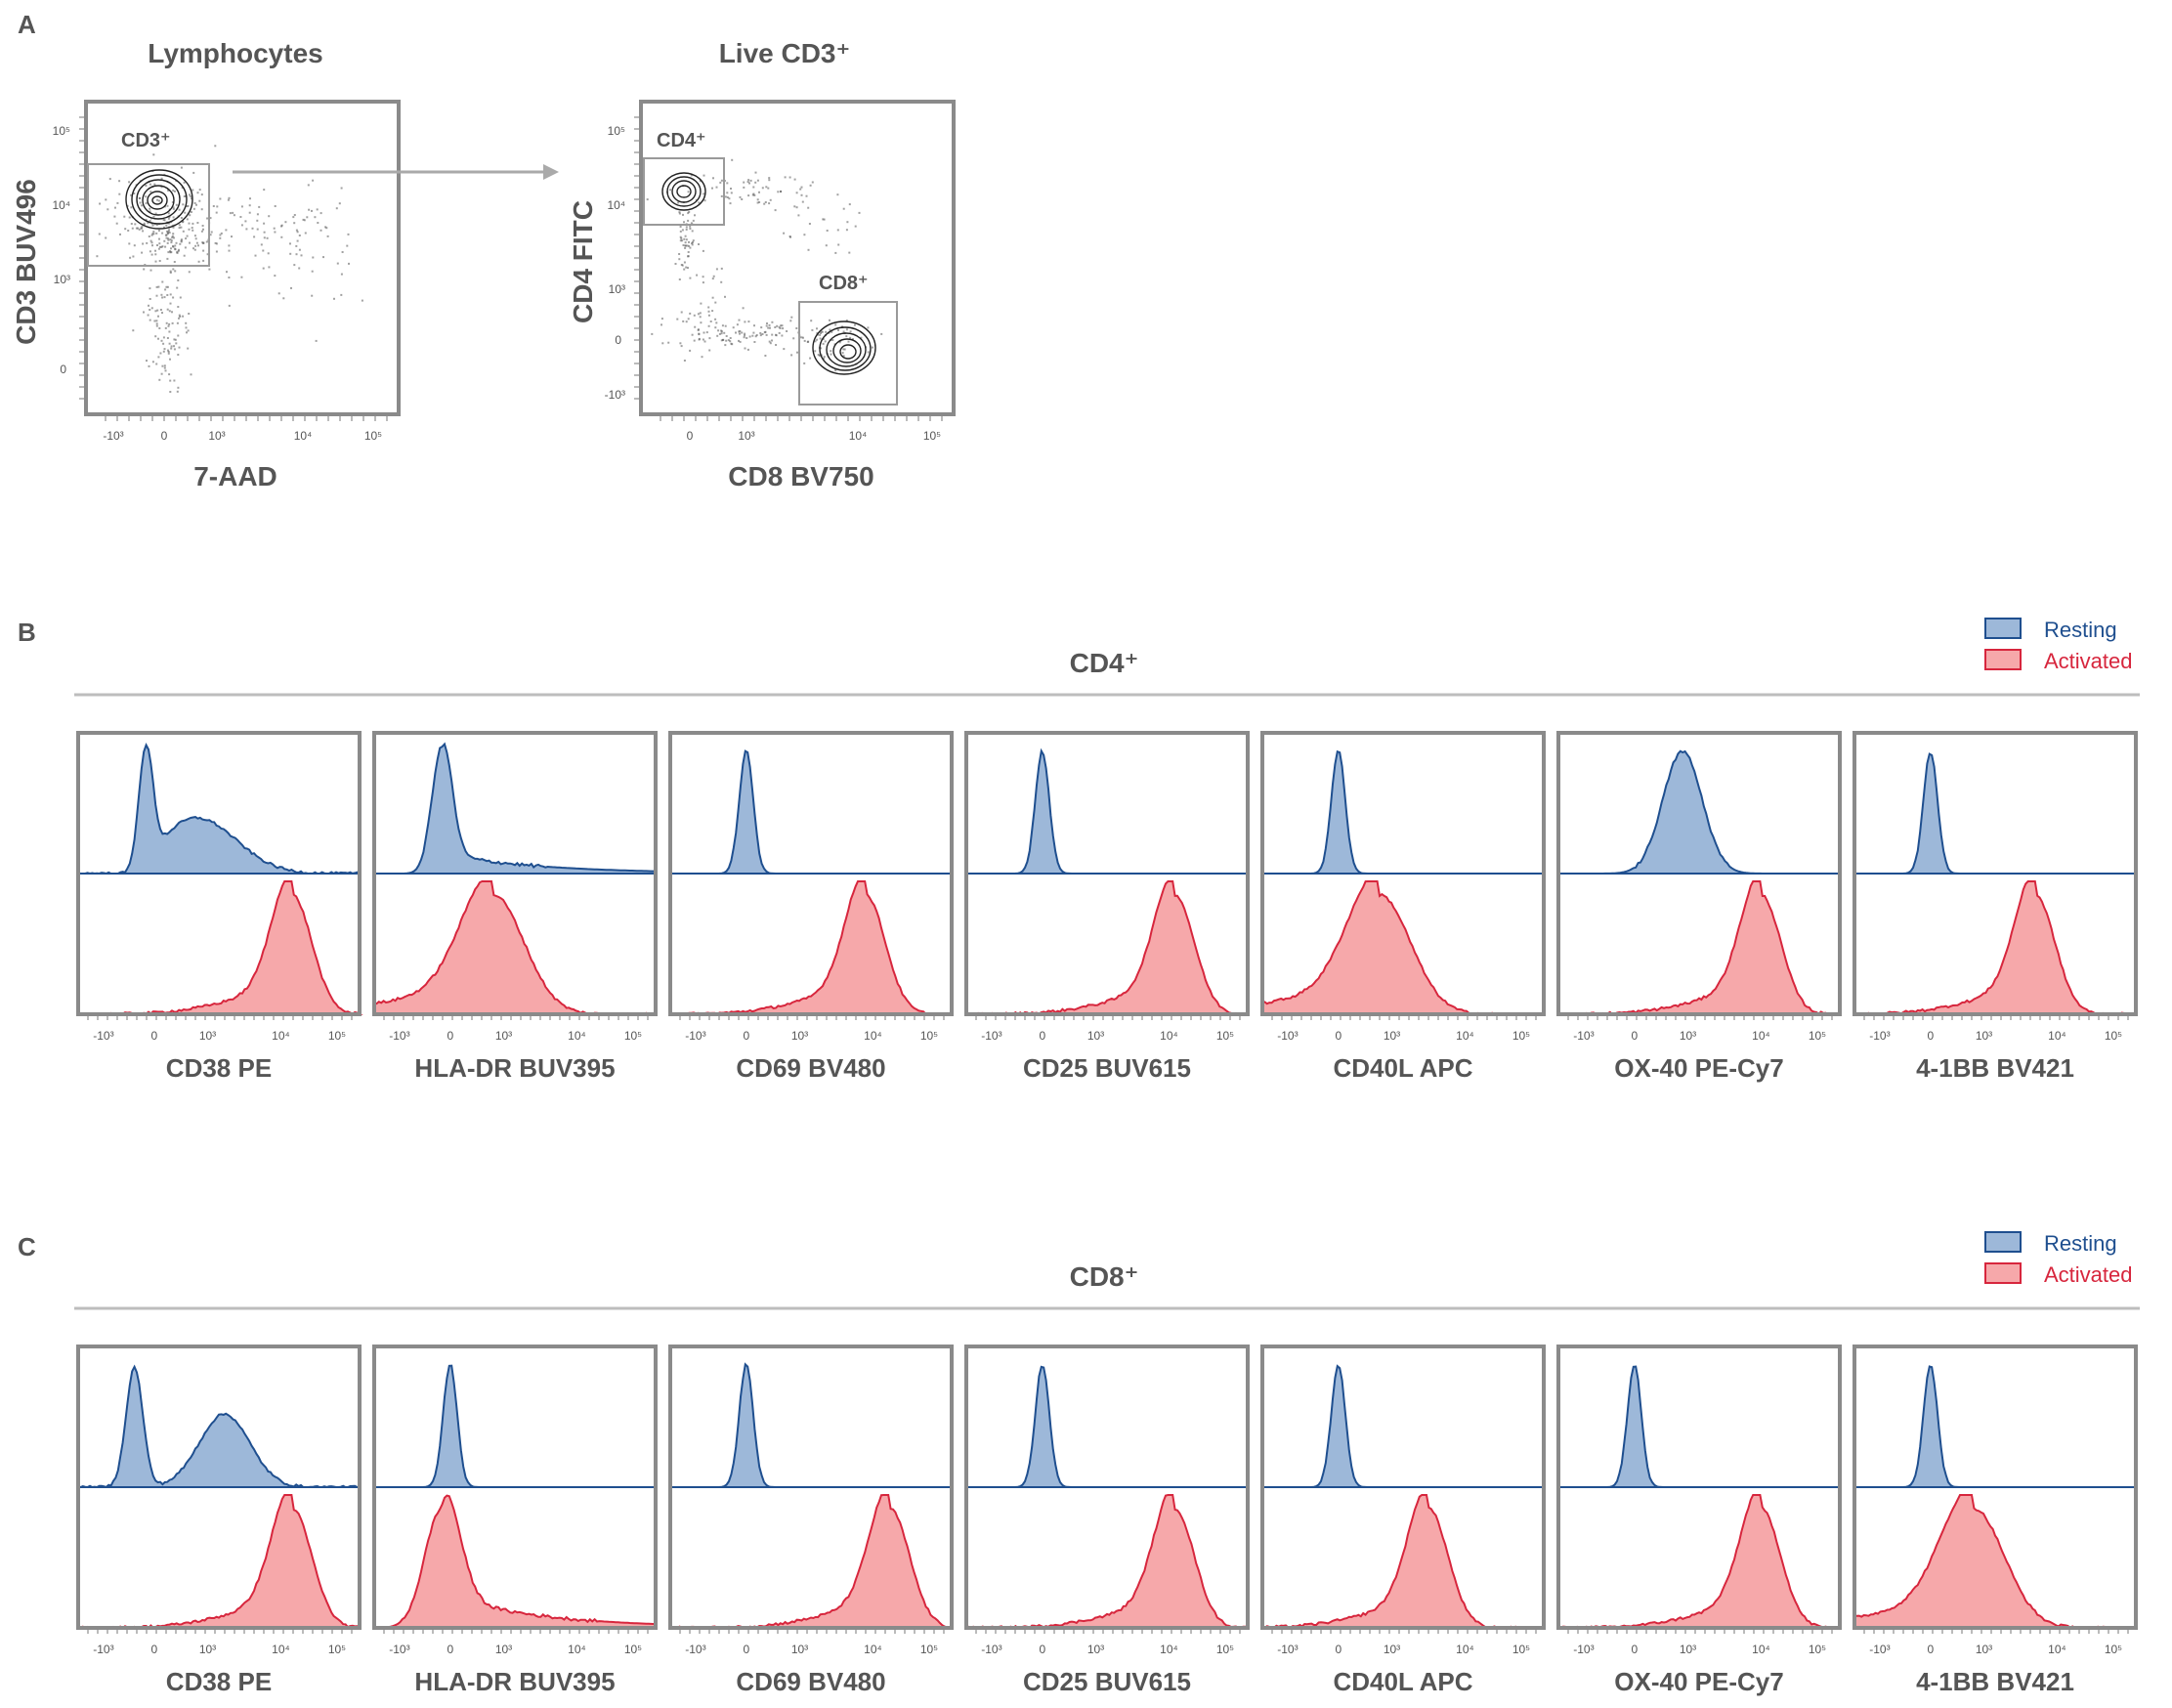 This screenshot has width=2172, height=1708. What do you see at coordinates (1104, 1276) in the screenshot?
I see `panel-title: CD8⁺` at bounding box center [1104, 1276].